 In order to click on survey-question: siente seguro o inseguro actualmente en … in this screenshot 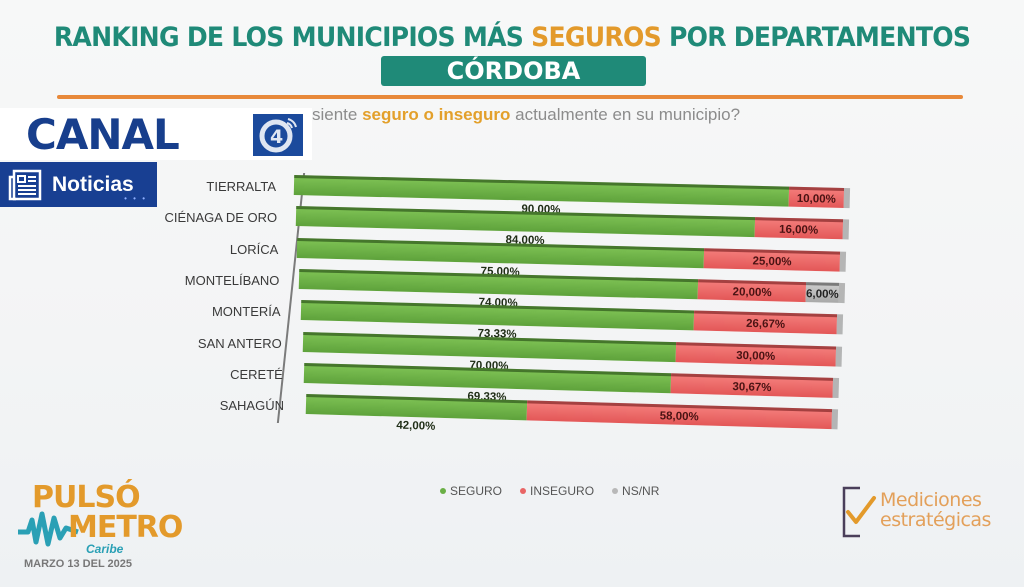, I will do `click(526, 115)`.